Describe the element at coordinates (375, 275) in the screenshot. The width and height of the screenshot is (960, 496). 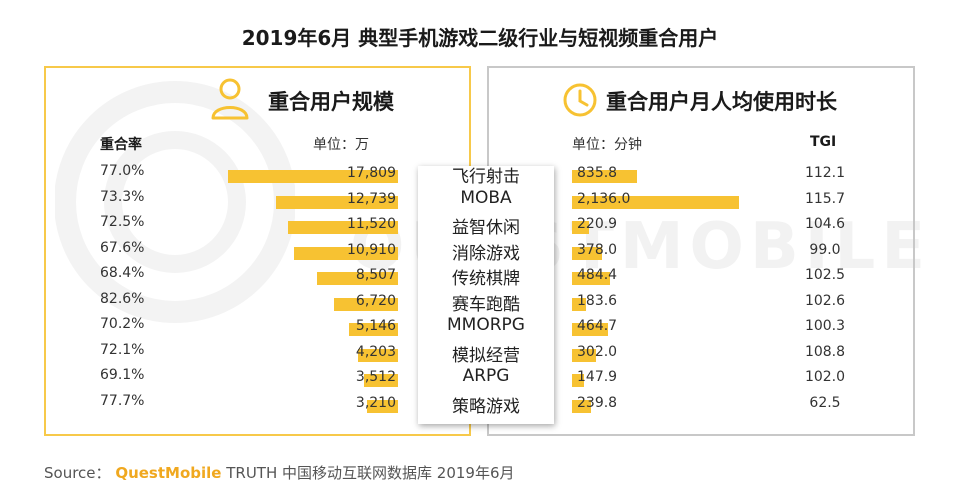
I see `overlap-users-label: 8,507` at that location.